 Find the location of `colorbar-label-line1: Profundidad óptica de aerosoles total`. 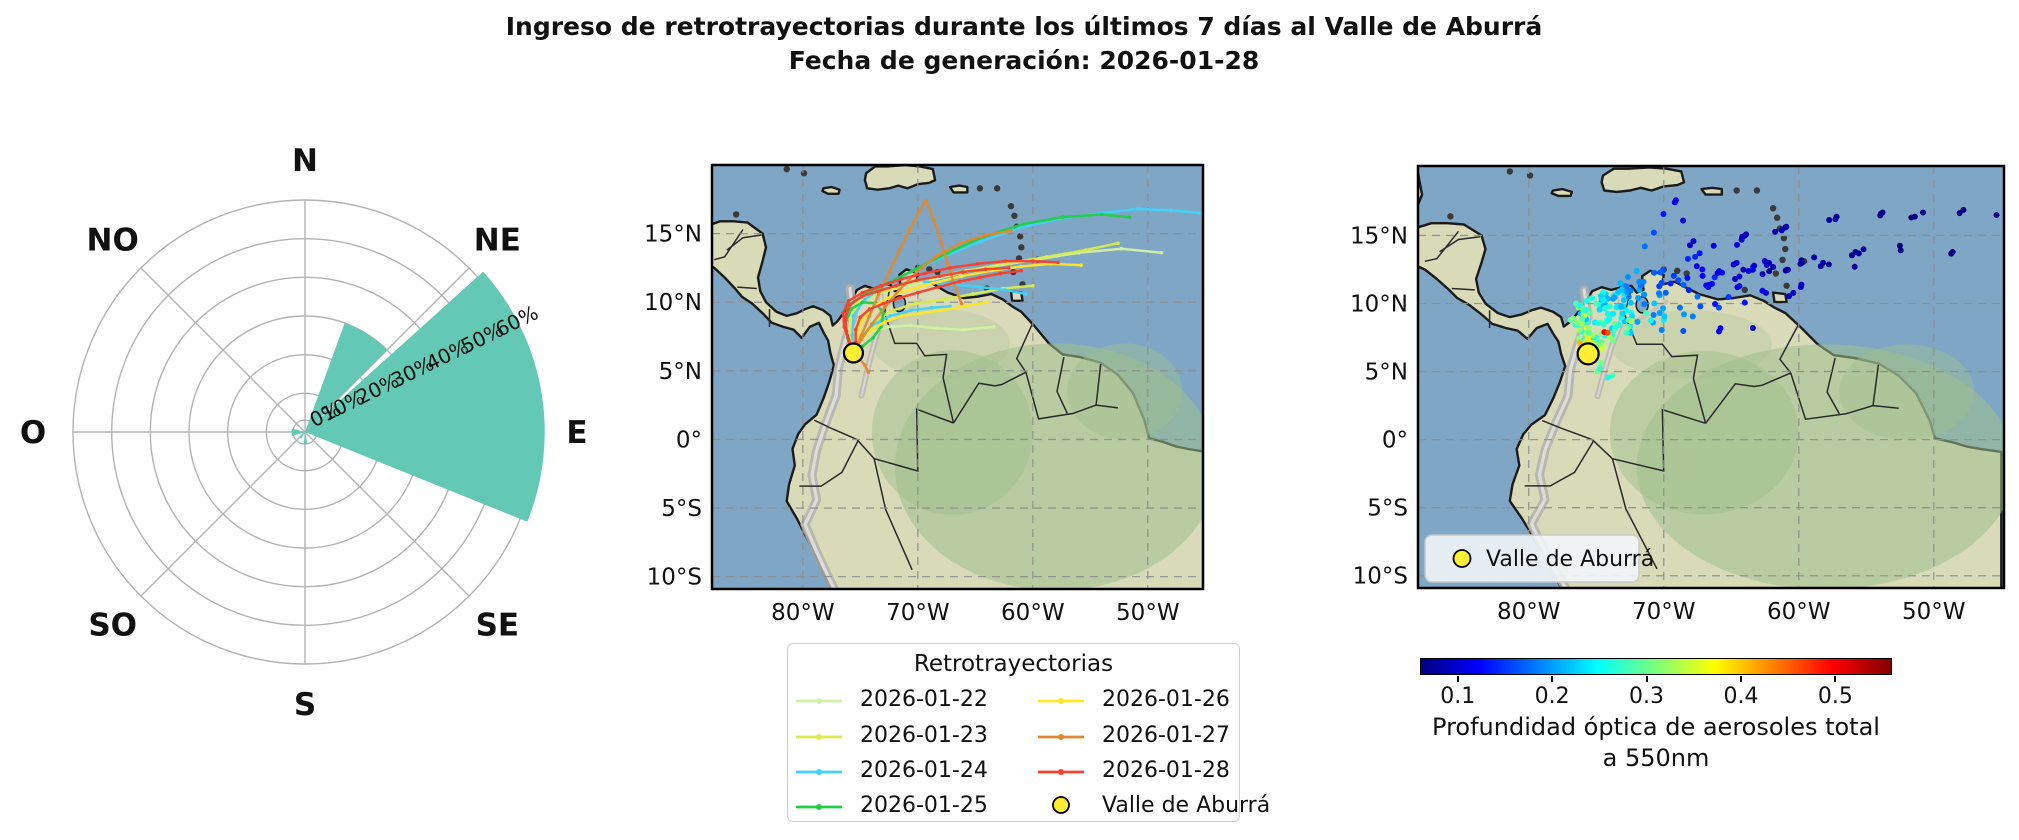

colorbar-label-line1: Profundidad óptica de aerosoles total is located at coordinates (1656, 727).